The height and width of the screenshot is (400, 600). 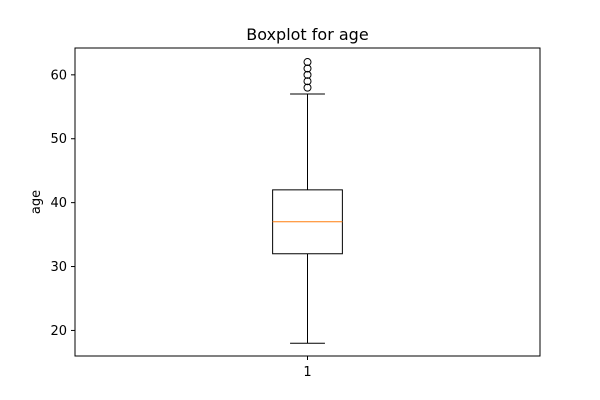 I want to click on boxes-group, so click(x=307, y=201).